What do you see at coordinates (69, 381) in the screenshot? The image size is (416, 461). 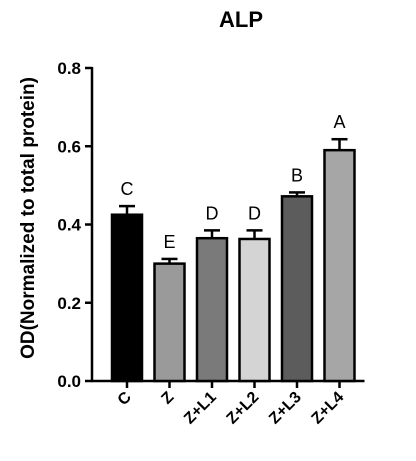 I see `y-tick-label: 0.0` at bounding box center [69, 381].